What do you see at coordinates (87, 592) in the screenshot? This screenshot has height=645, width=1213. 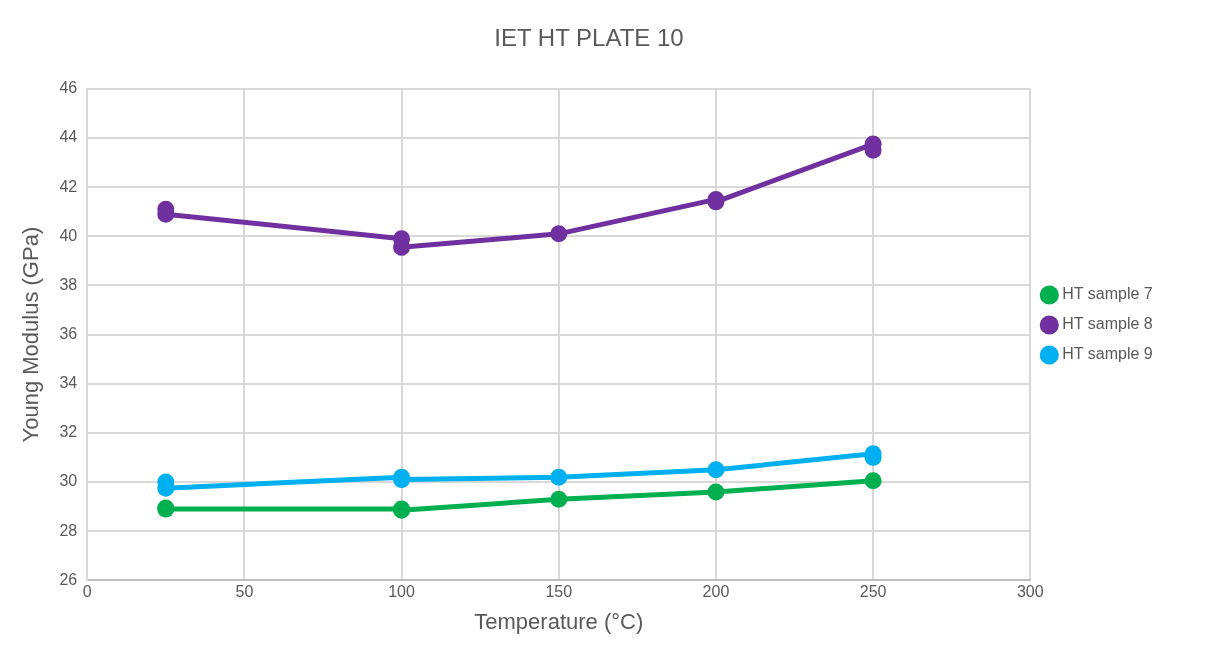 I see `x-tick-label: 0` at bounding box center [87, 592].